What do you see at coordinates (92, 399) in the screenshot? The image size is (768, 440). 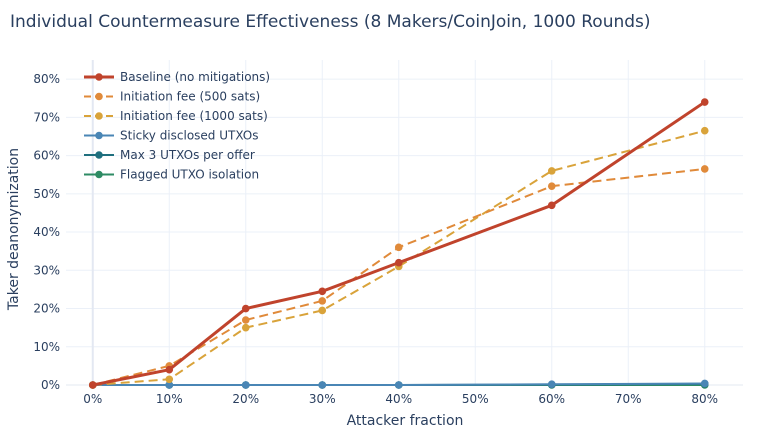 I see `x-tick-label: 0%` at bounding box center [92, 399].